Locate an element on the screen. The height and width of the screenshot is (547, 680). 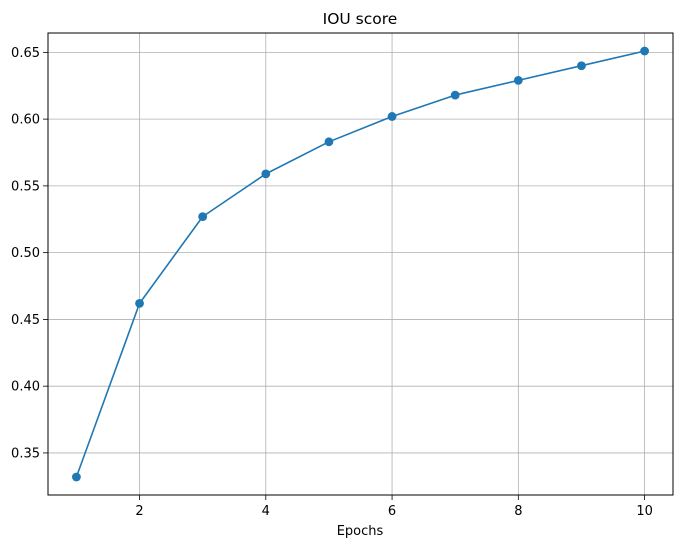
y-tick-label: 0.45 is located at coordinates (25, 320).